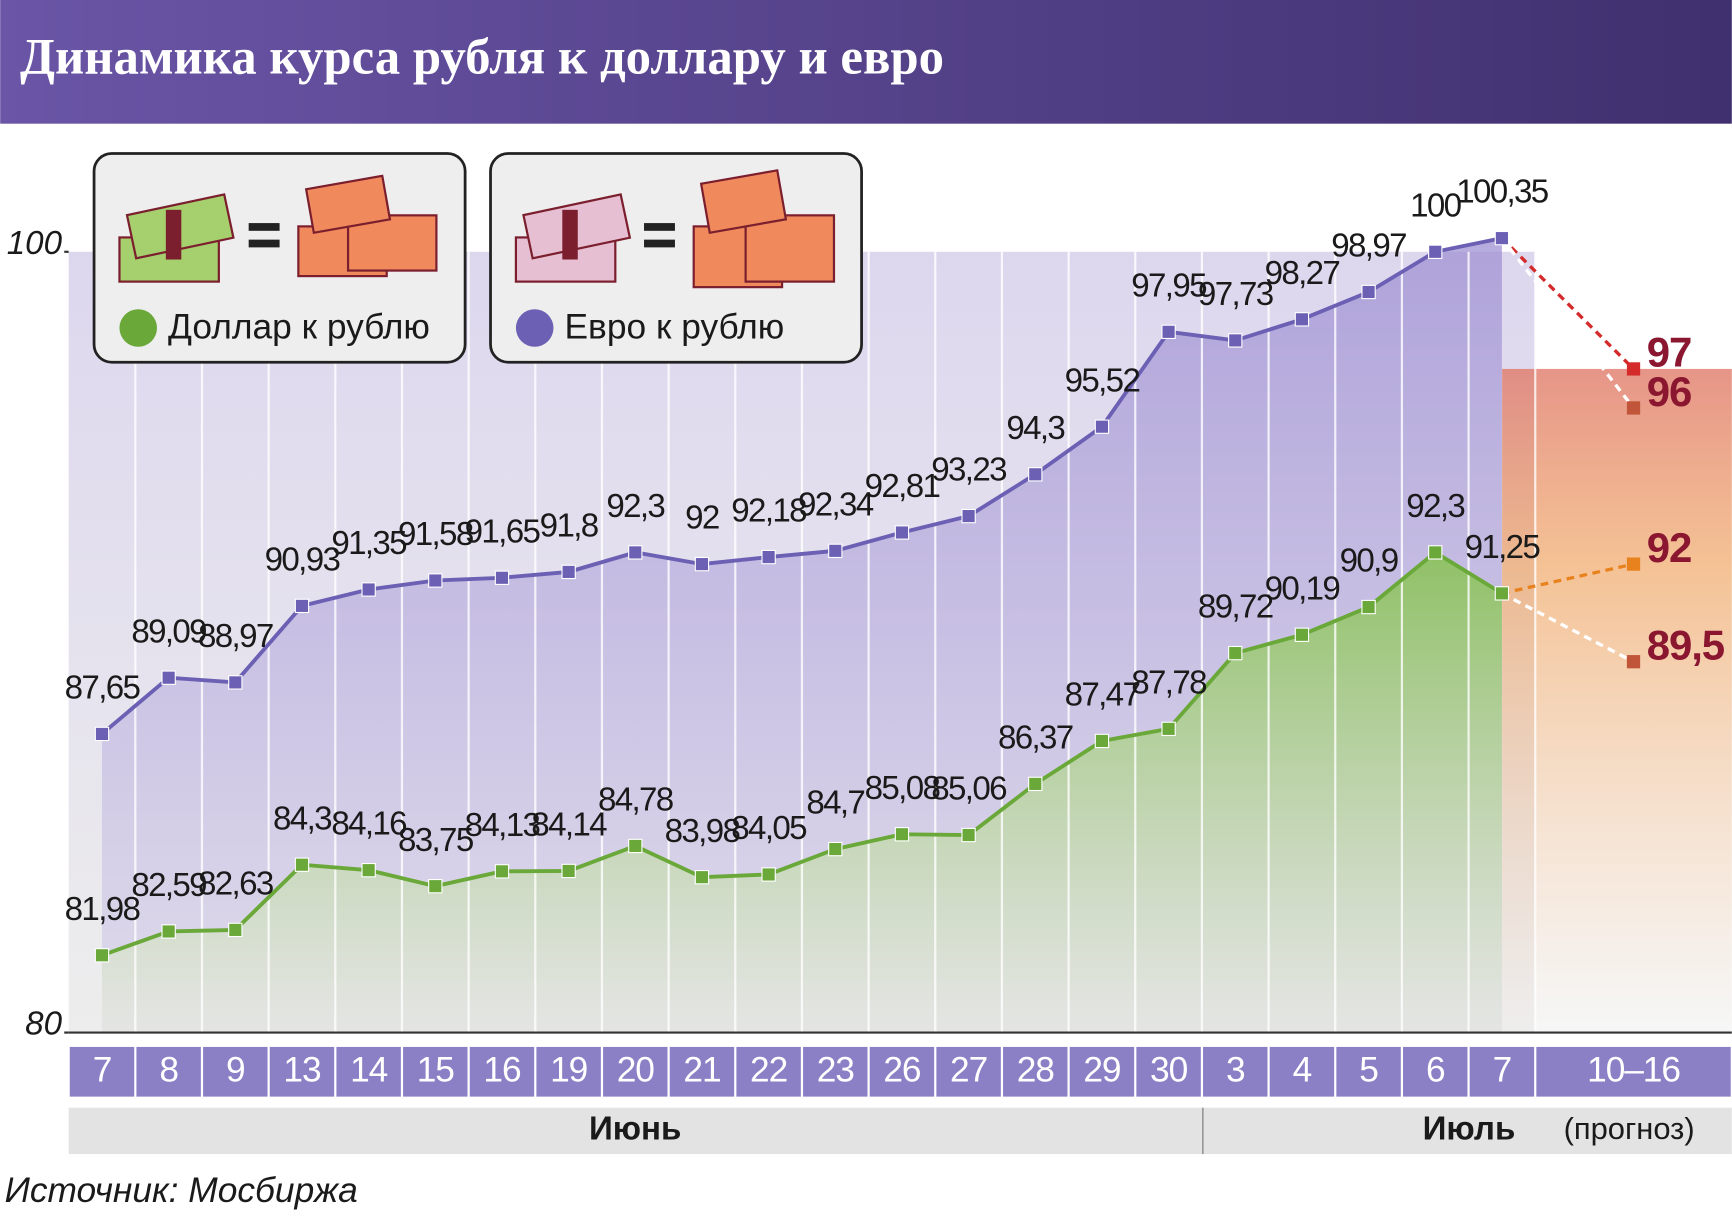 The width and height of the screenshot is (1732, 1217). Describe the element at coordinates (1168, 682) in the screenshot. I see `value-label: 87,78` at that location.